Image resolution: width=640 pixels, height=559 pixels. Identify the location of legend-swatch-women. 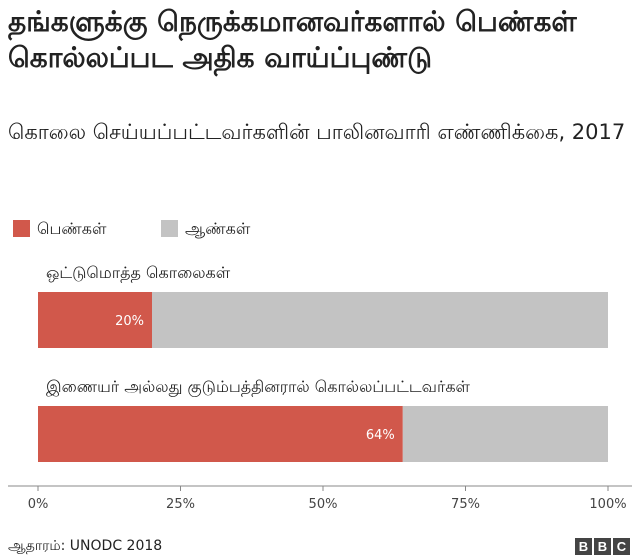
(21, 228).